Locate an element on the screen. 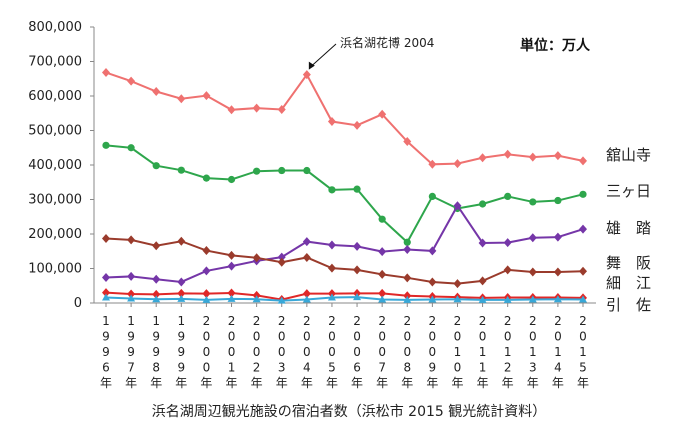 The width and height of the screenshot is (698, 443). annotation-arrow-line is located at coordinates (323, 55).